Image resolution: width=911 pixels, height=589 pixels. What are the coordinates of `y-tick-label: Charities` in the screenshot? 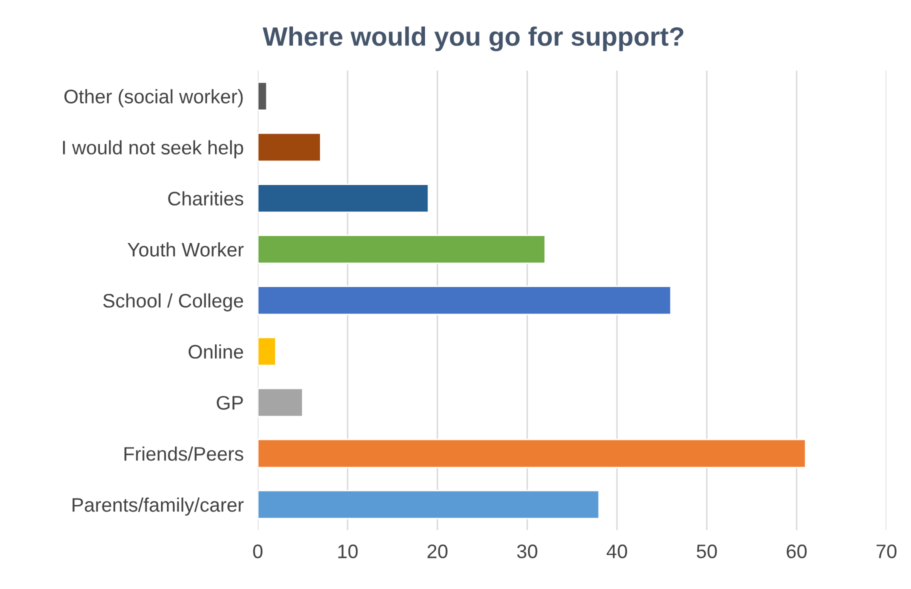 It's located at (206, 198).